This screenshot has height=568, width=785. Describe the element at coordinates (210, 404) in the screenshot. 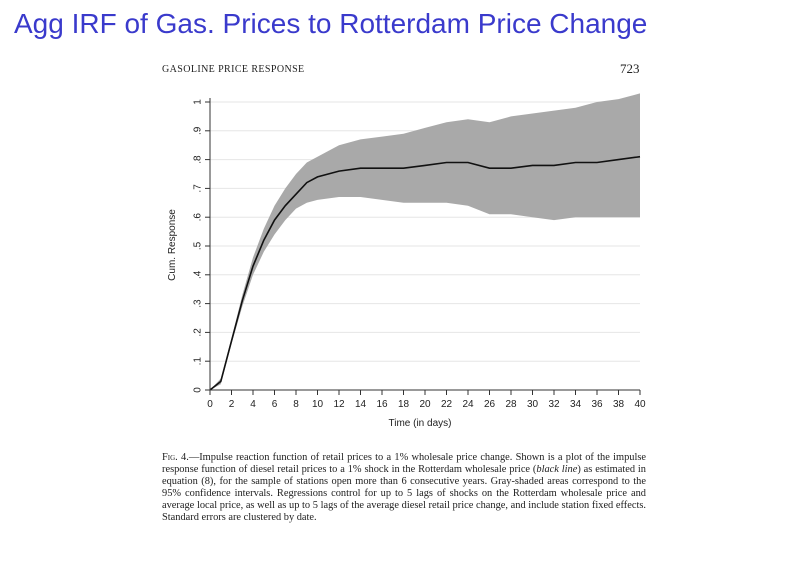

I see `x-tick-label: 0` at that location.